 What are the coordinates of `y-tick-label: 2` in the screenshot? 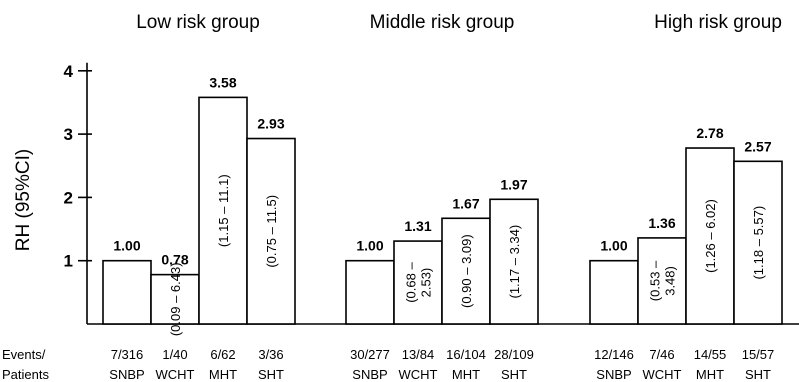 It's located at (68, 197).